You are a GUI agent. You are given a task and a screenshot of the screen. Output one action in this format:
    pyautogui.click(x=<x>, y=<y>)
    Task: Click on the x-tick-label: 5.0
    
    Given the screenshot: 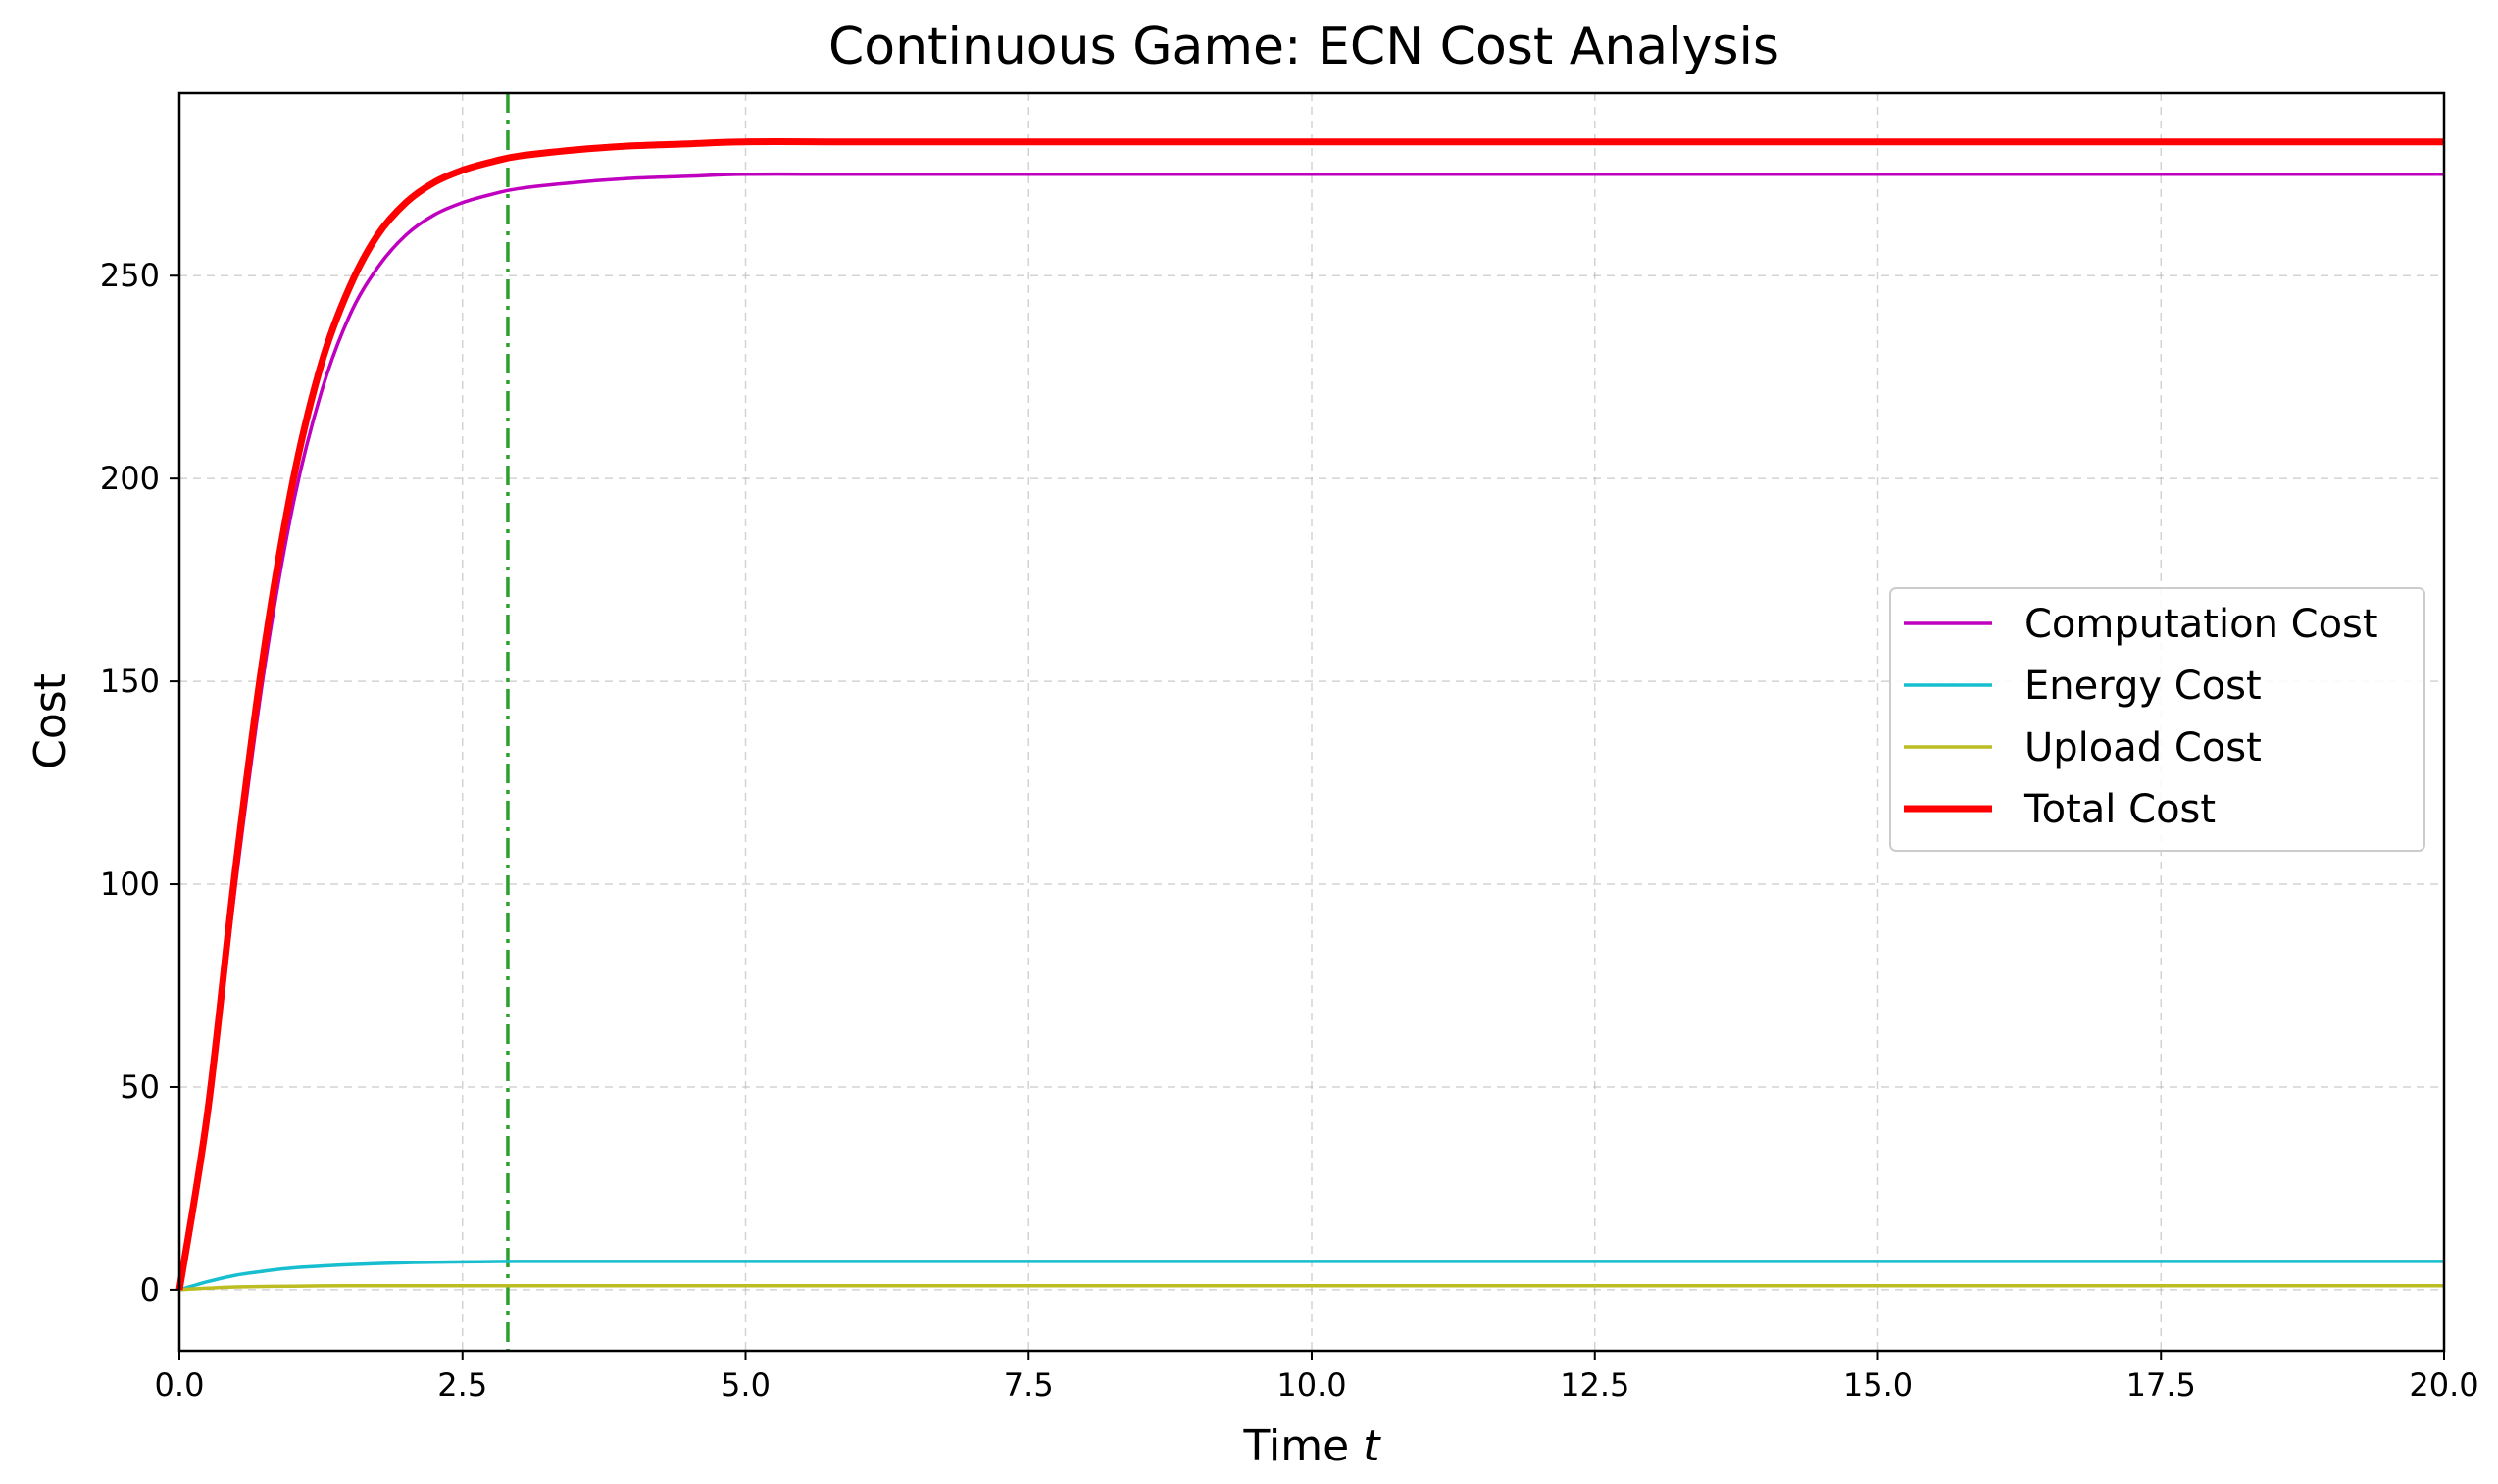 What is the action you would take?
    pyautogui.click(x=746, y=1385)
    